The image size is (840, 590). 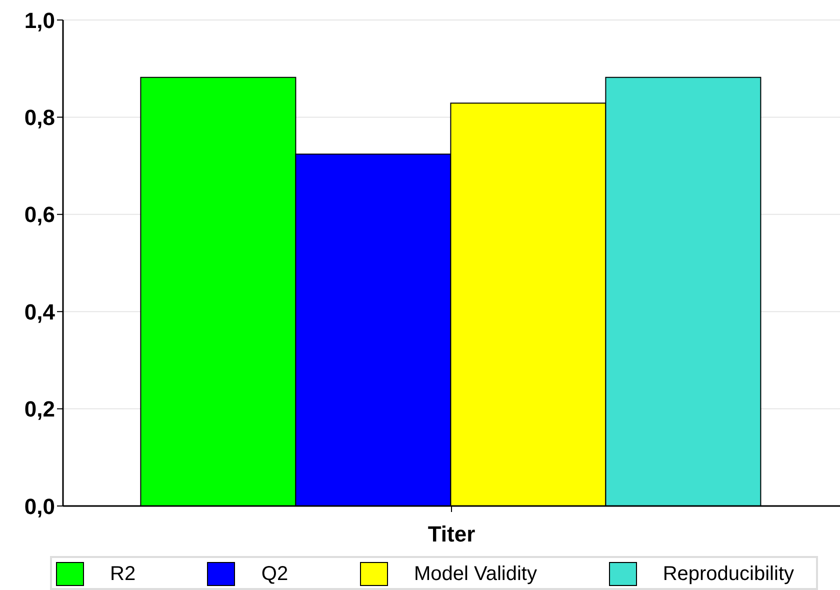 I want to click on y-tick-label: 1,0, so click(x=39, y=20).